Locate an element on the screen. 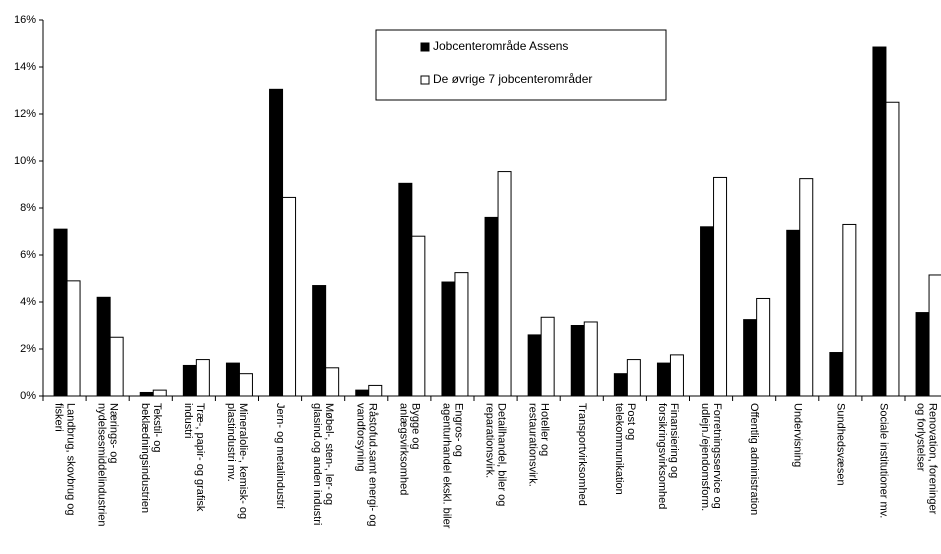  legend-box is located at coordinates (521, 65).